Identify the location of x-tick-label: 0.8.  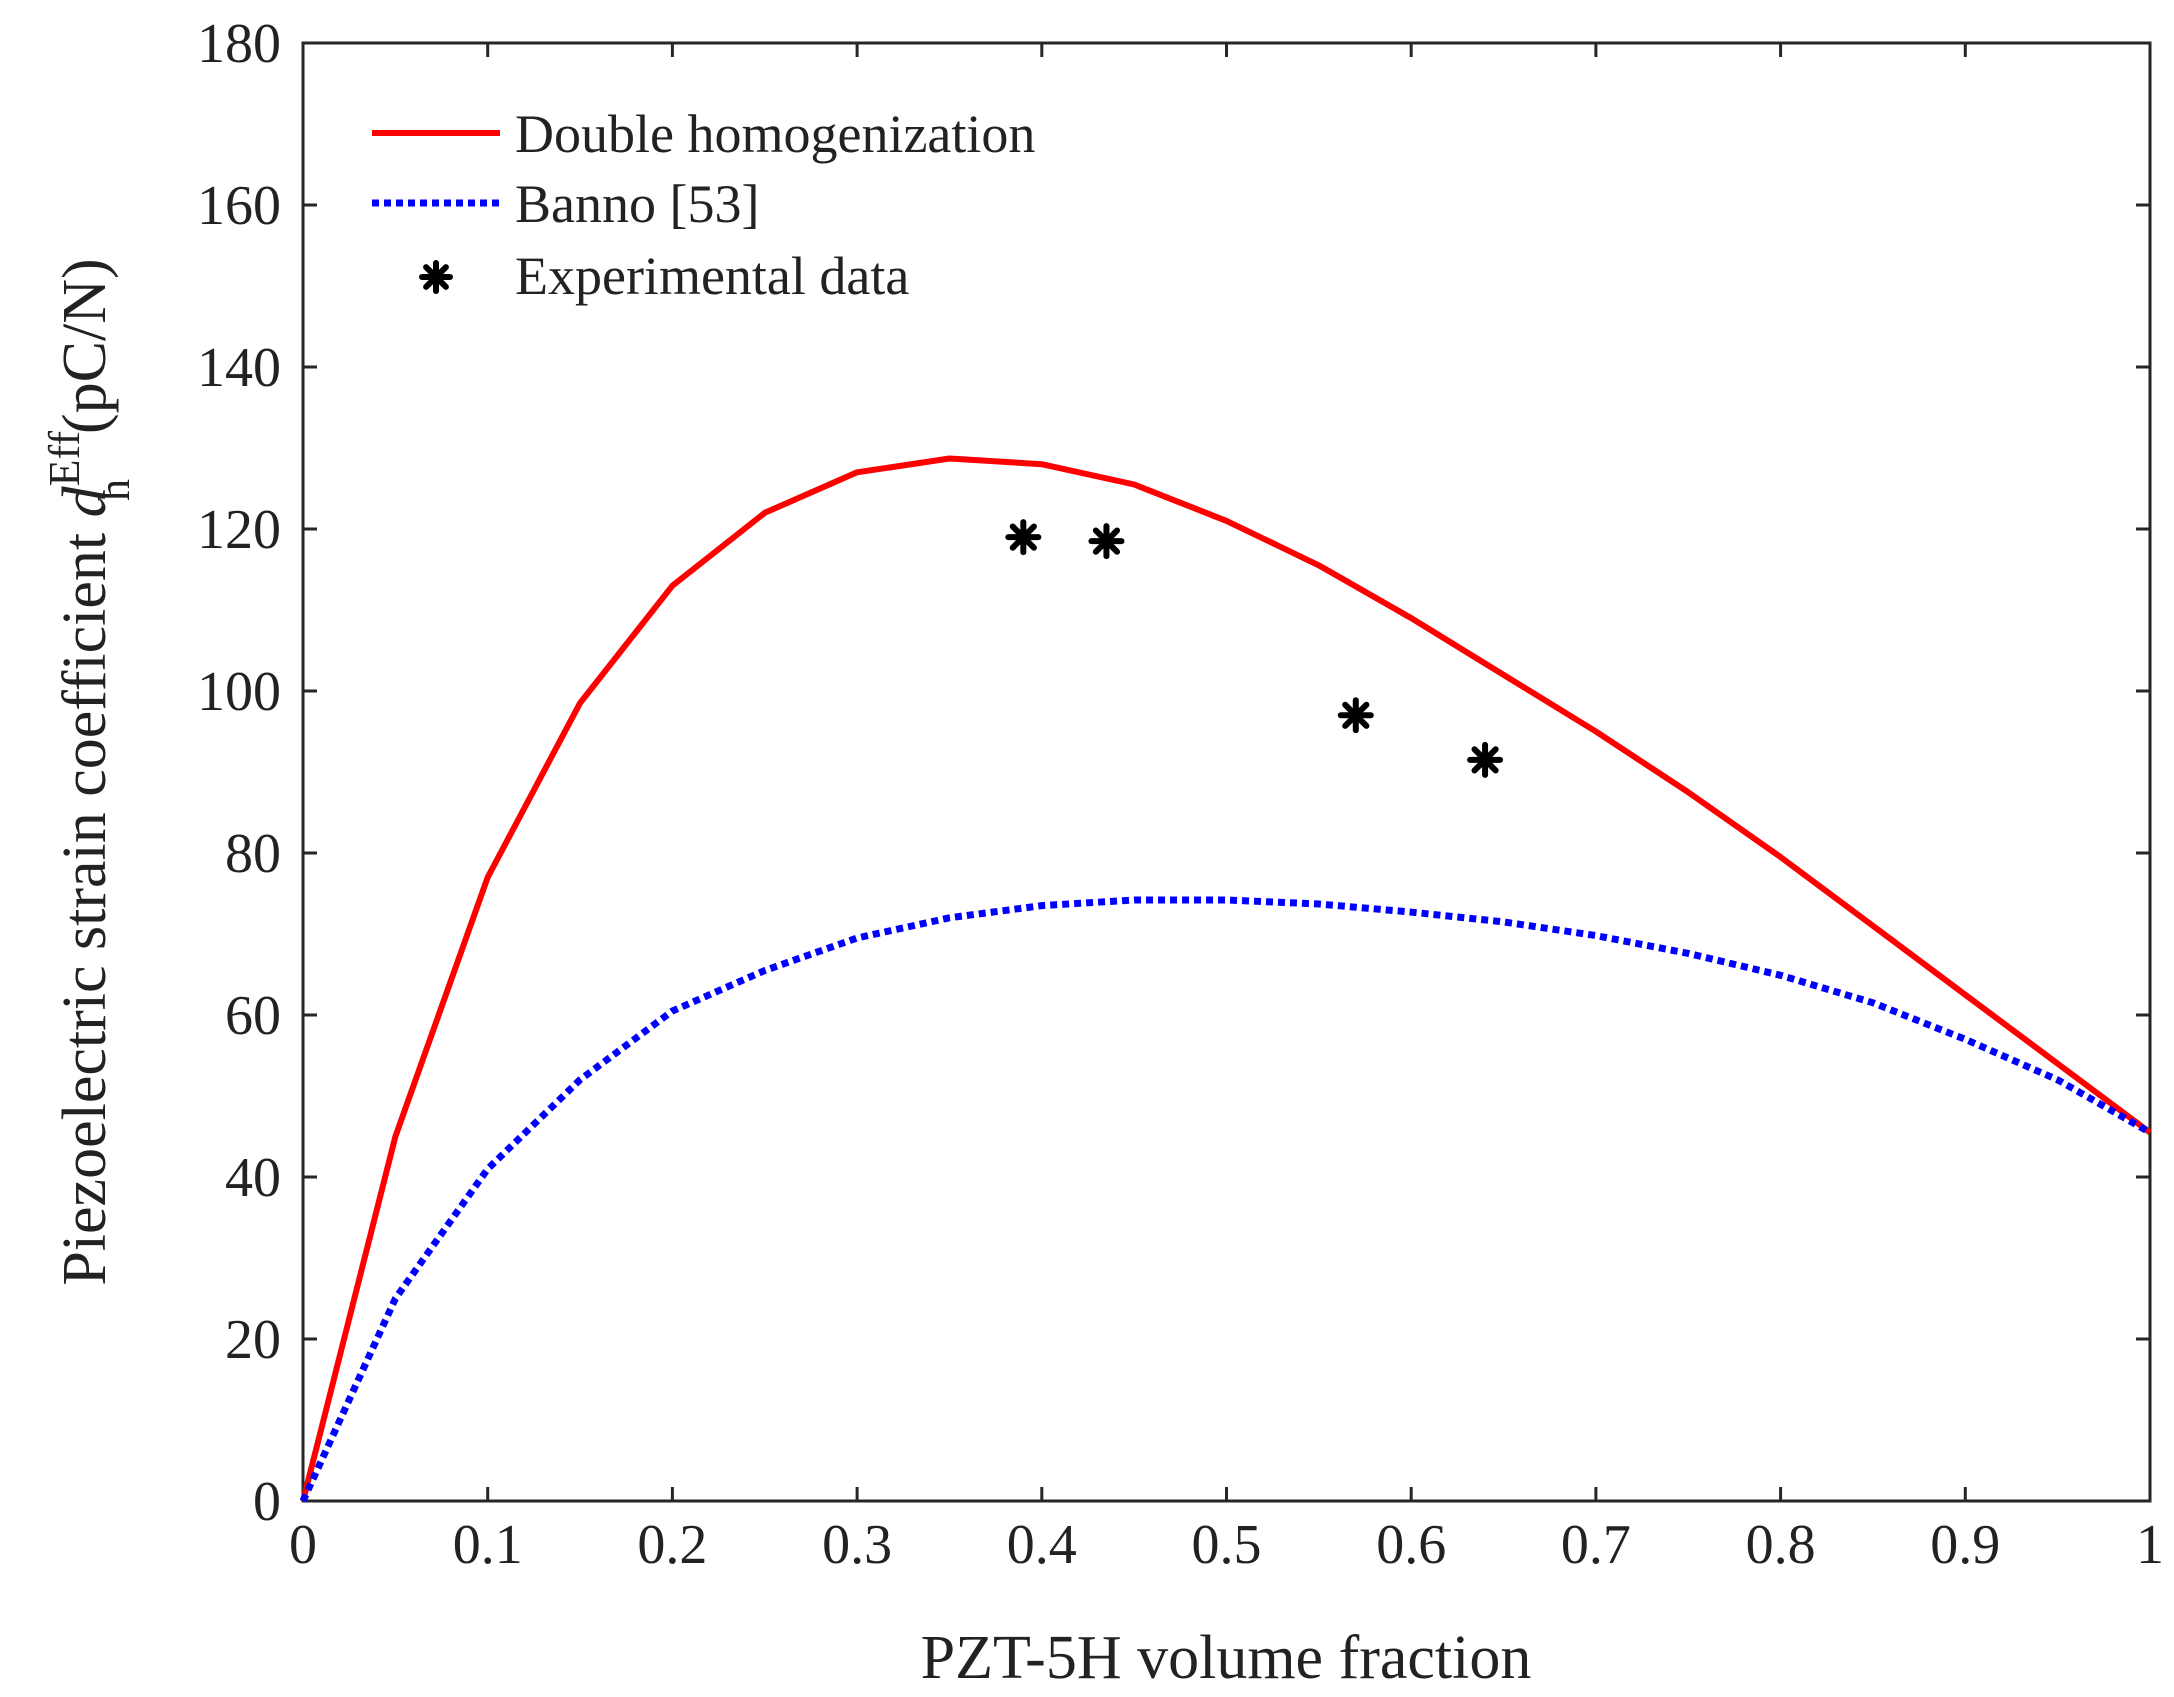
(1781, 1545).